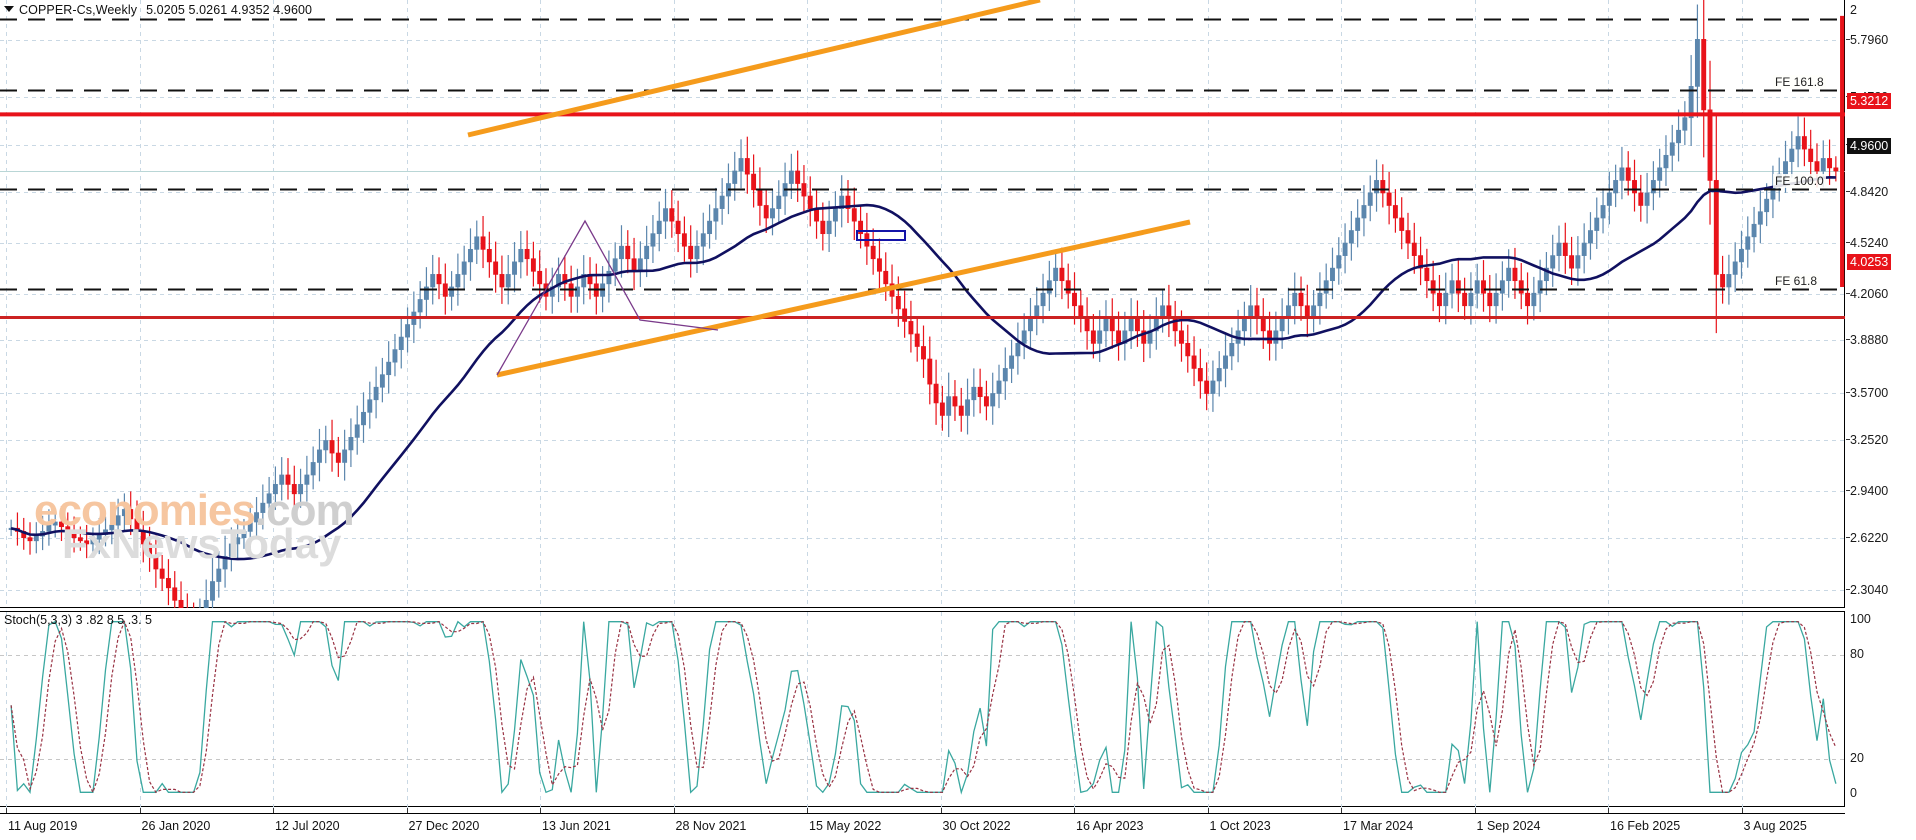 This screenshot has width=1916, height=840. I want to click on price-tick-partial: 2, so click(1853, 10).